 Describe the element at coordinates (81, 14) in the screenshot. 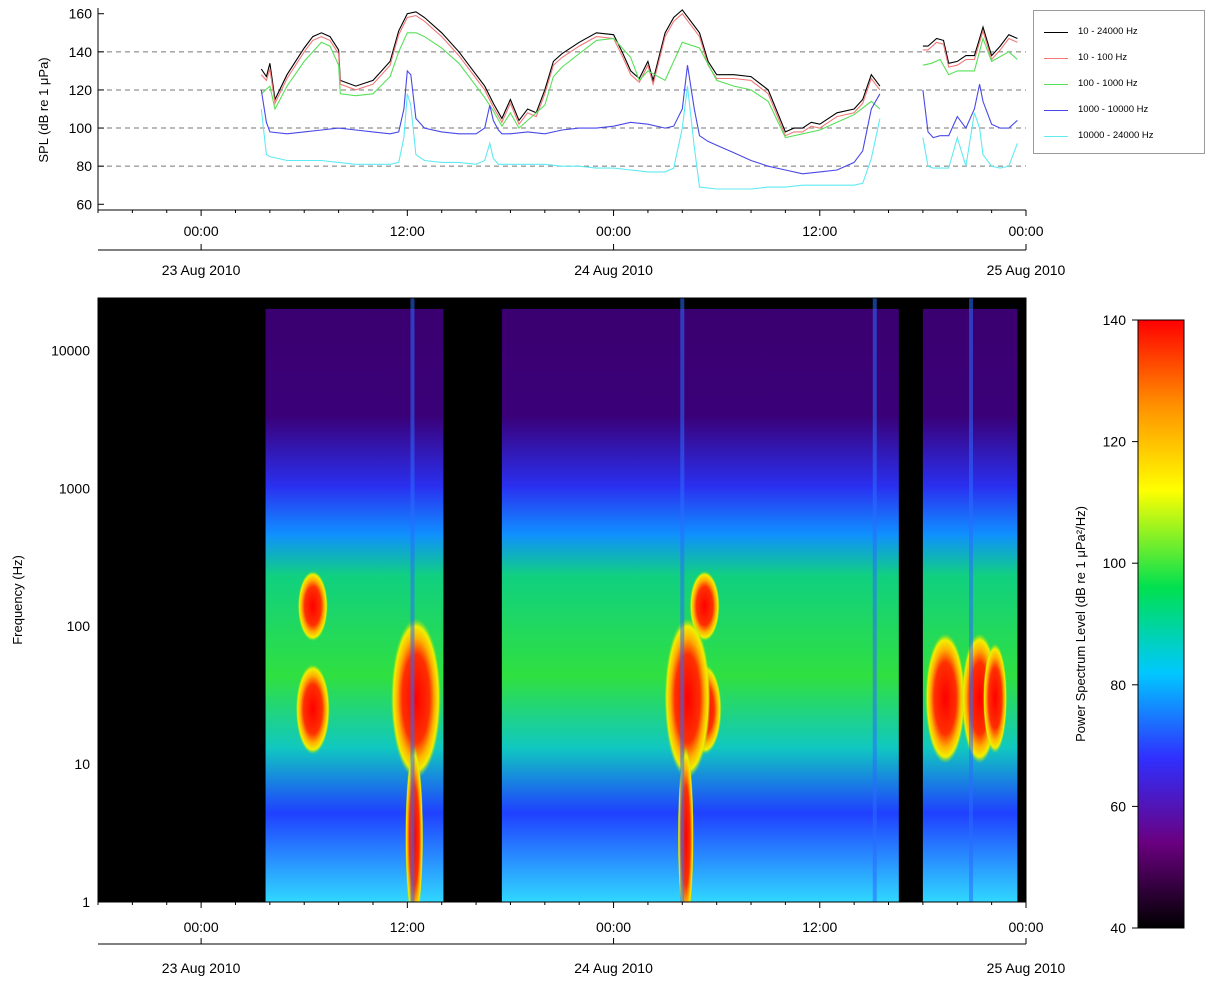

I see `y-tick-label: 160` at that location.